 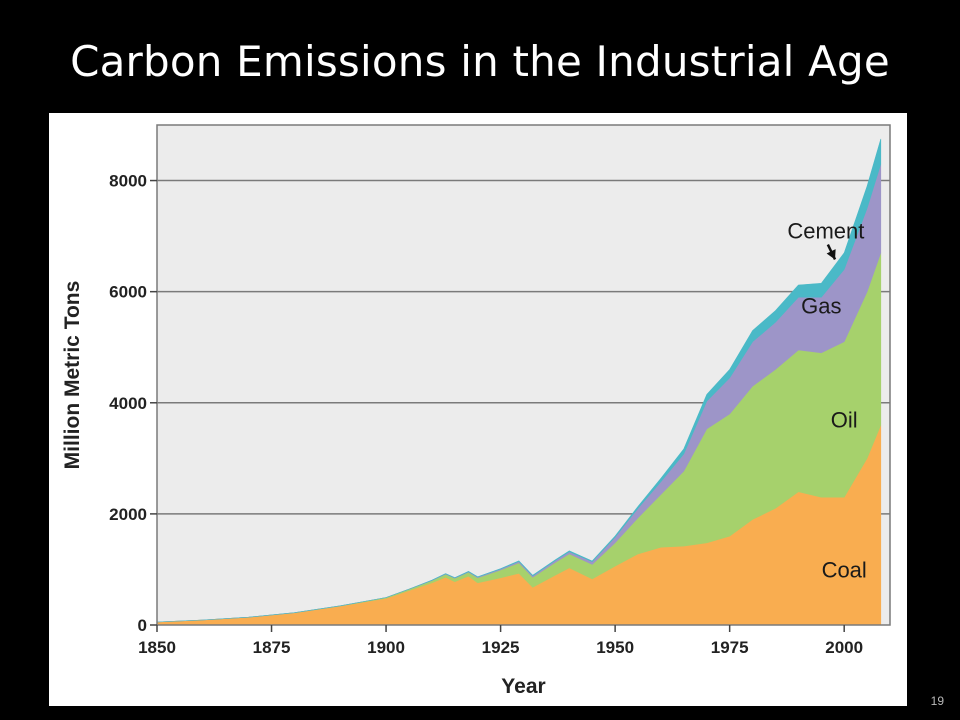 What do you see at coordinates (157, 647) in the screenshot?
I see `x-tick-label: 1850` at bounding box center [157, 647].